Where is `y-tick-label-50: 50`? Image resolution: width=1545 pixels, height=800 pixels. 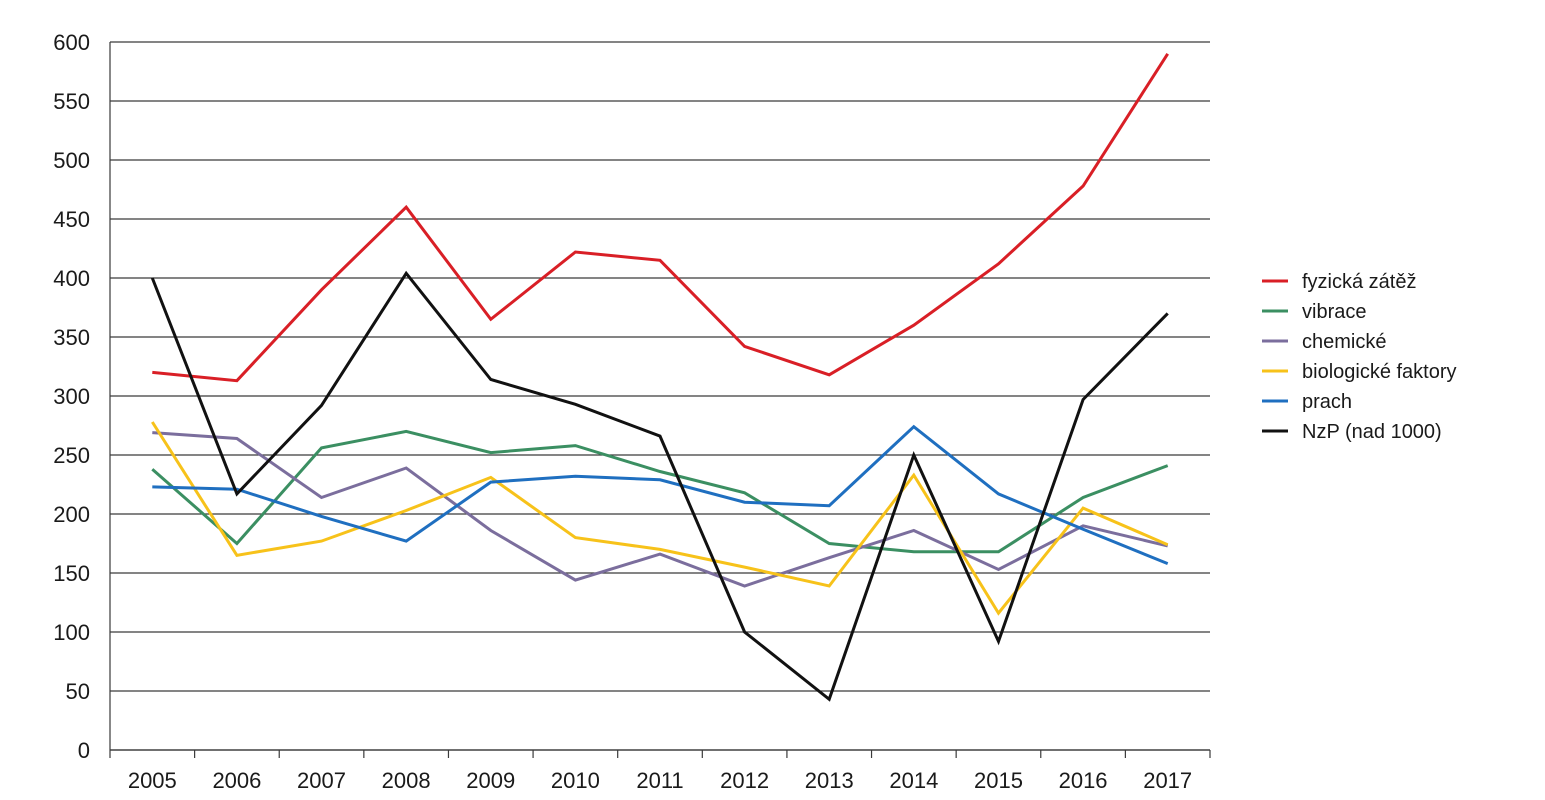 y-tick-label-50: 50 is located at coordinates (78, 691).